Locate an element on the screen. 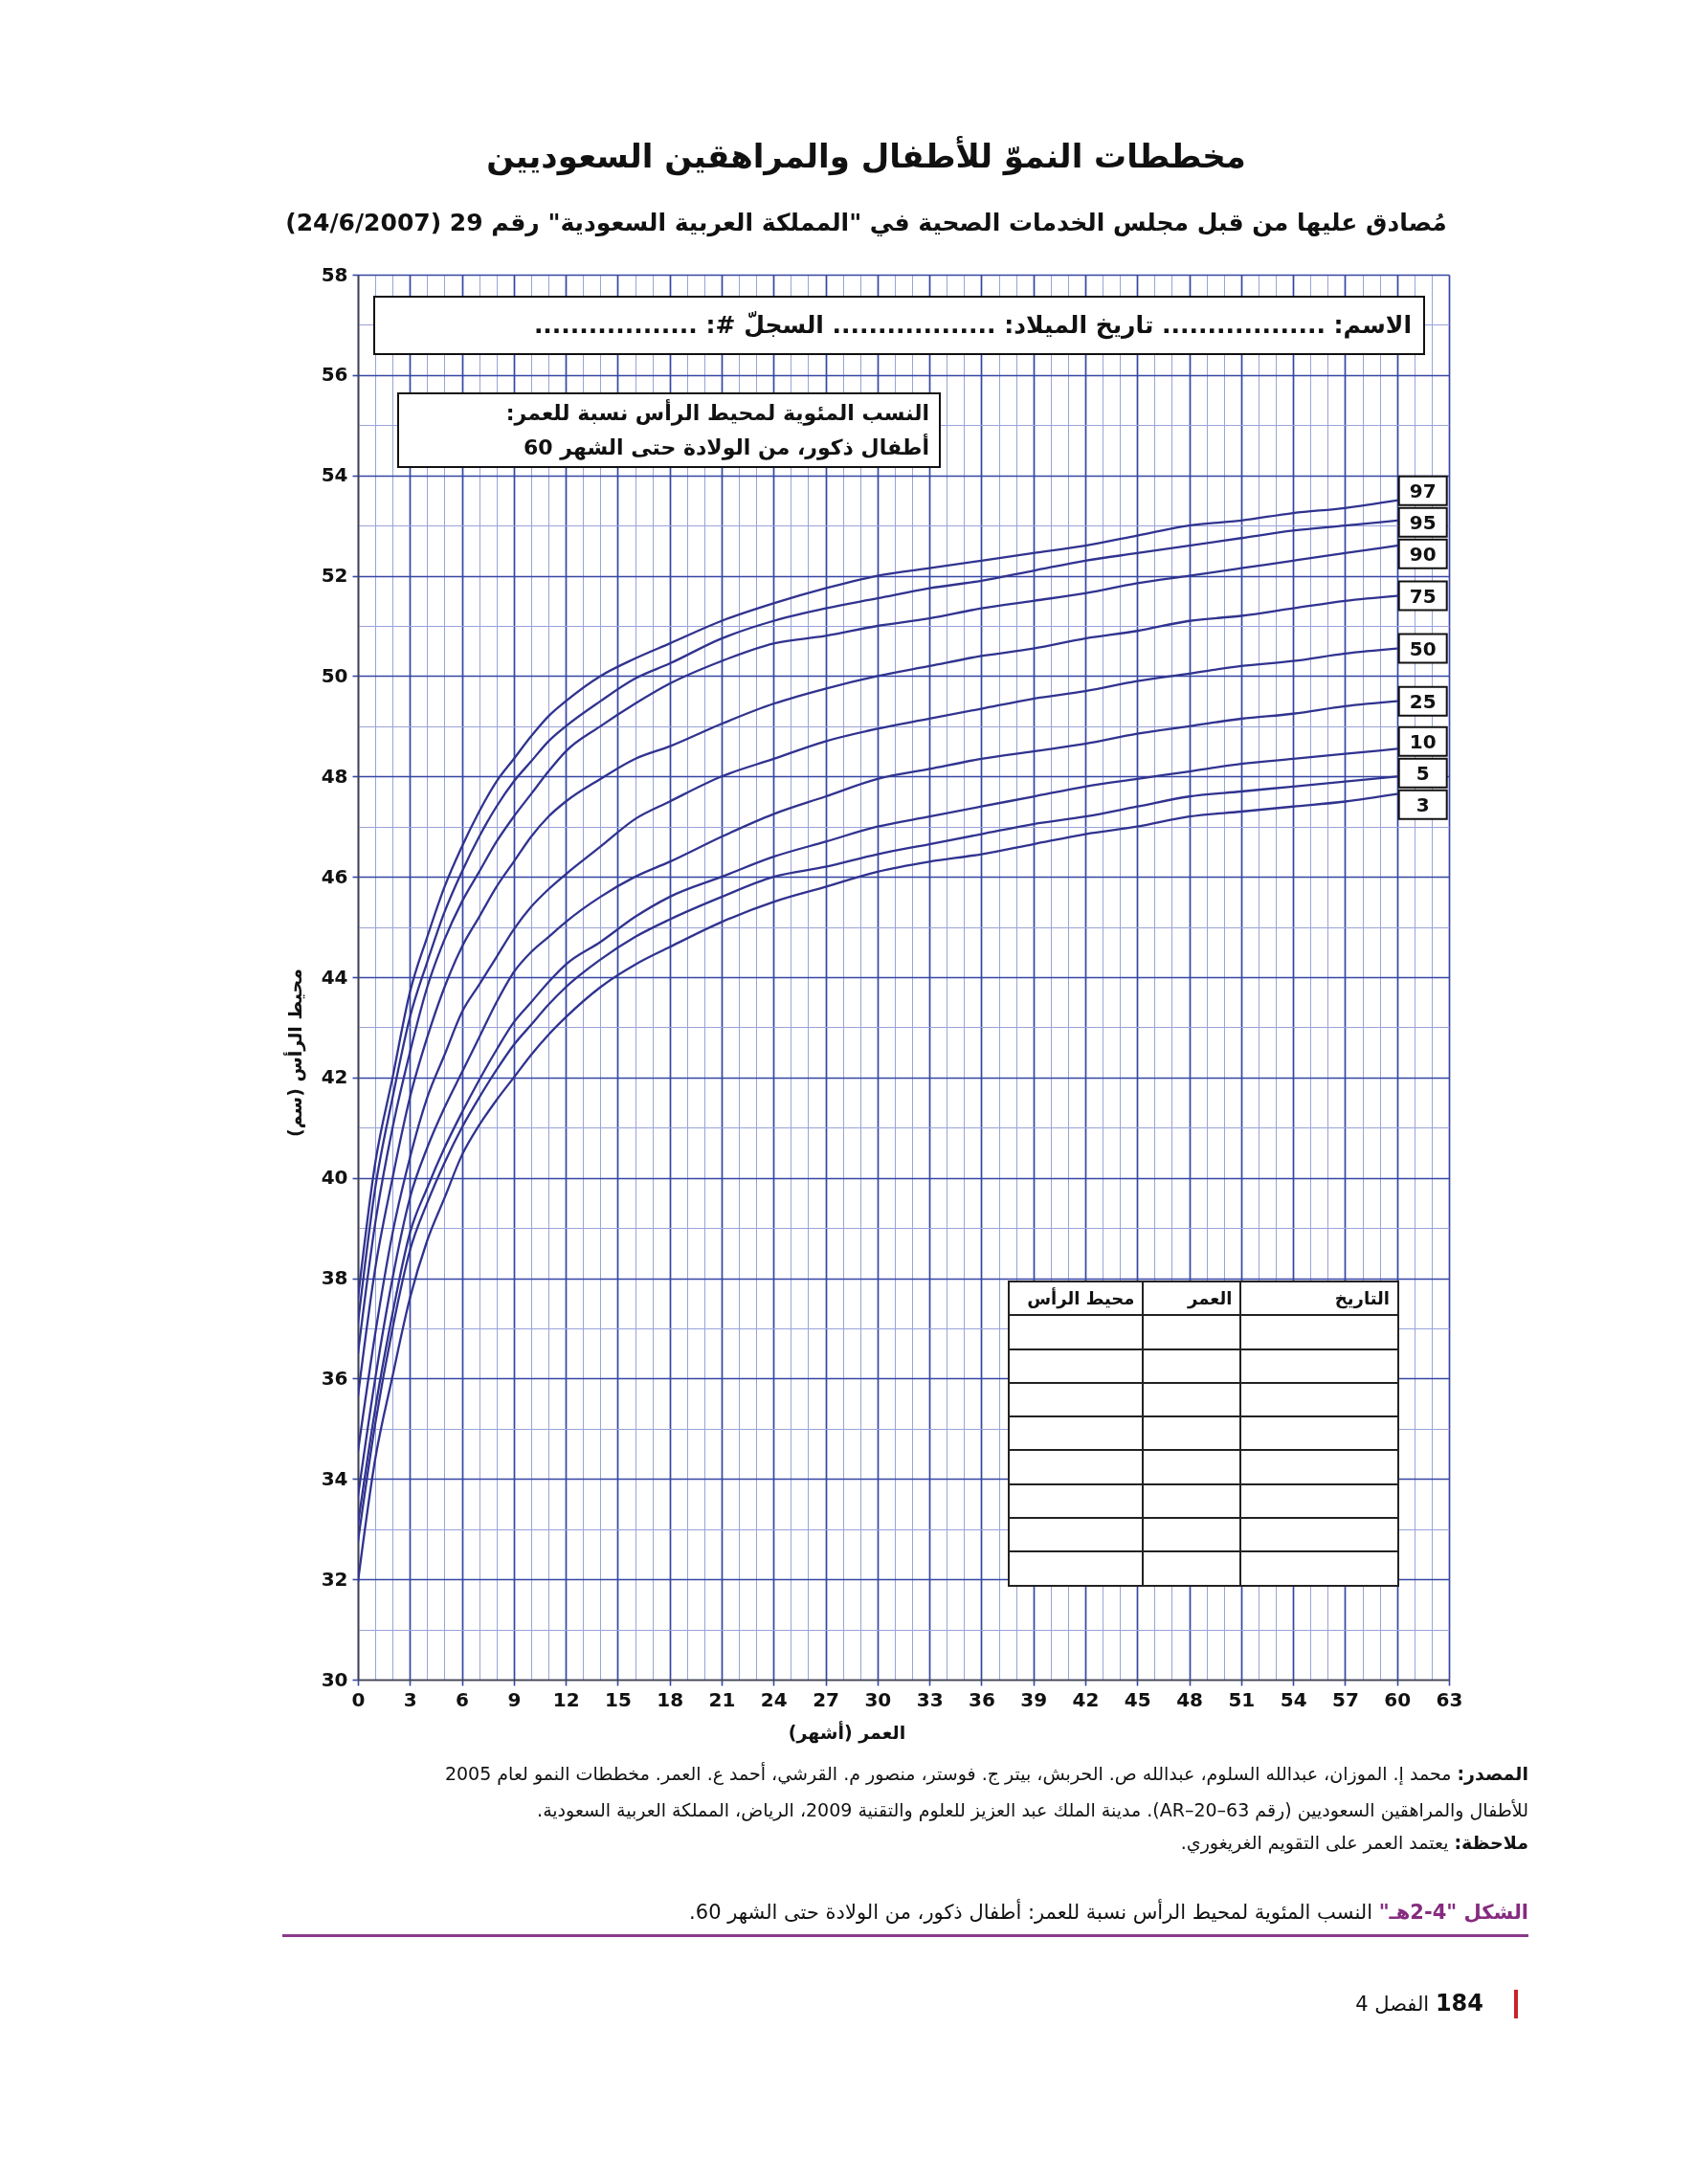 This screenshot has width=1694, height=2184. text: محمد إ. الموزان، عبدالله السلوم، عبدالله ص. الحربش، بيتر ج. فوستر، منصور م. القرشي، أحمد ع. العمر. مخططات النمو لعام 2005 is located at coordinates (948, 1774).